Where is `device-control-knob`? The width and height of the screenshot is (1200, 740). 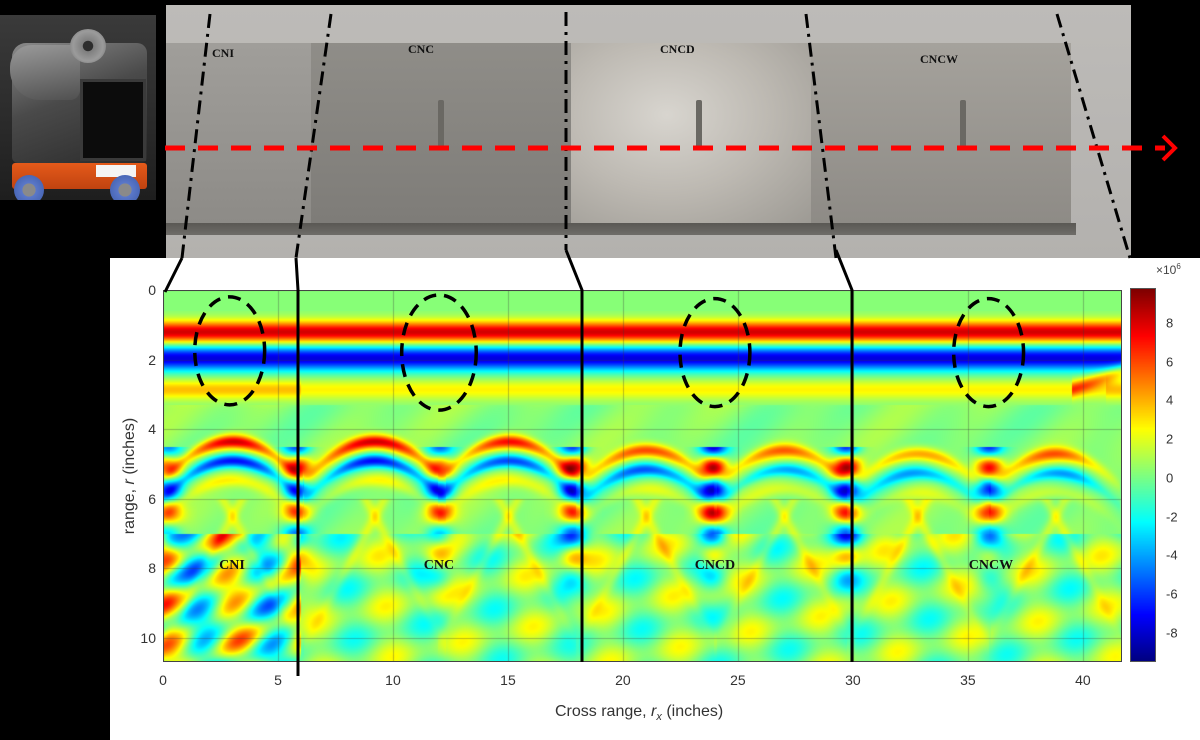 device-control-knob is located at coordinates (88, 46).